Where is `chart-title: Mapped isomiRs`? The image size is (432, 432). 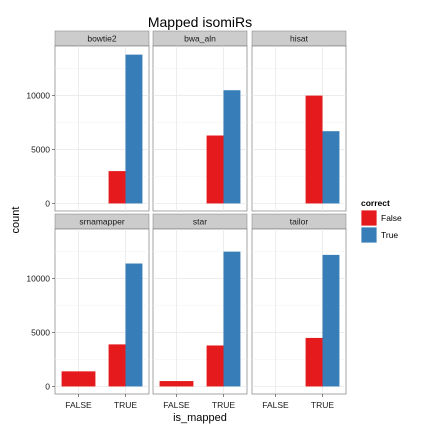
chart-title: Mapped isomiRs is located at coordinates (200, 22).